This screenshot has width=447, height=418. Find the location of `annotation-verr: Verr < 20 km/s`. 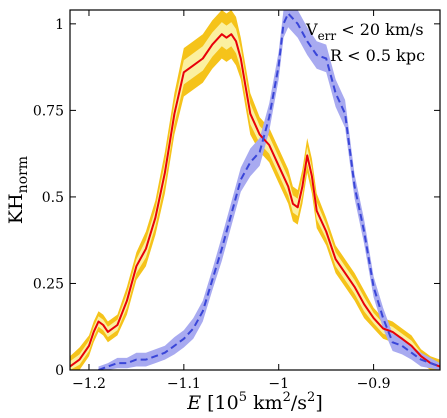

annotation-verr: Verr < 20 km/s is located at coordinates (364, 31).